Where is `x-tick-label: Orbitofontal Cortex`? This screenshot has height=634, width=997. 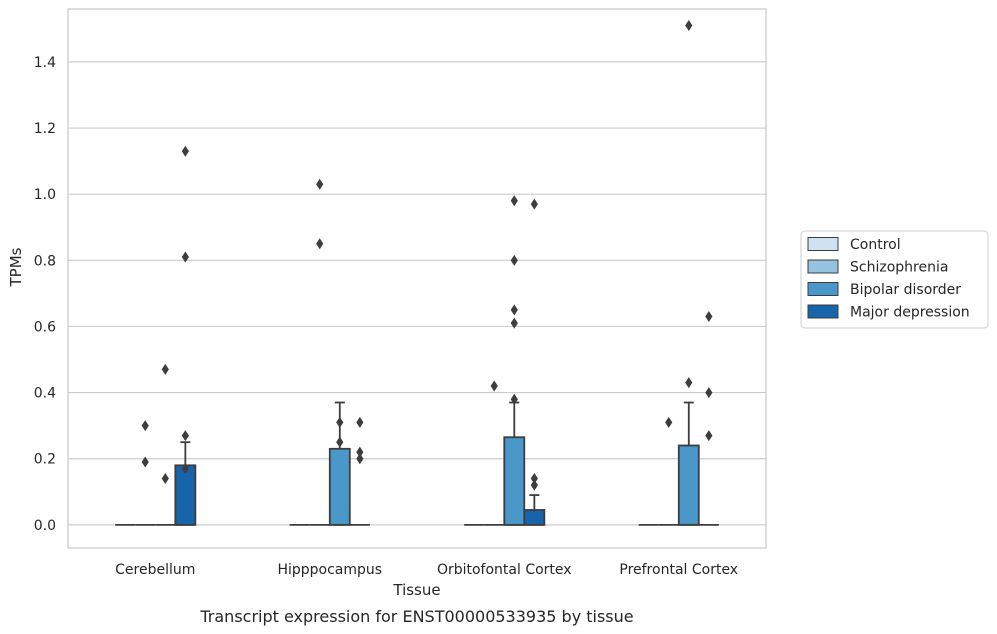 x-tick-label: Orbitofontal Cortex is located at coordinates (504, 570).